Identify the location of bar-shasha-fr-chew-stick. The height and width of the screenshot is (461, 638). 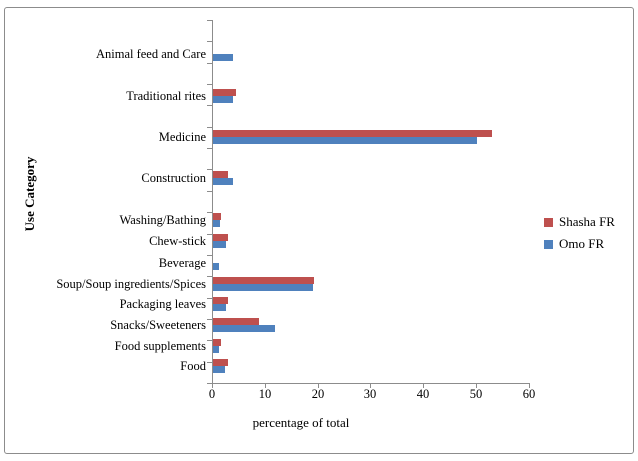
(220, 237).